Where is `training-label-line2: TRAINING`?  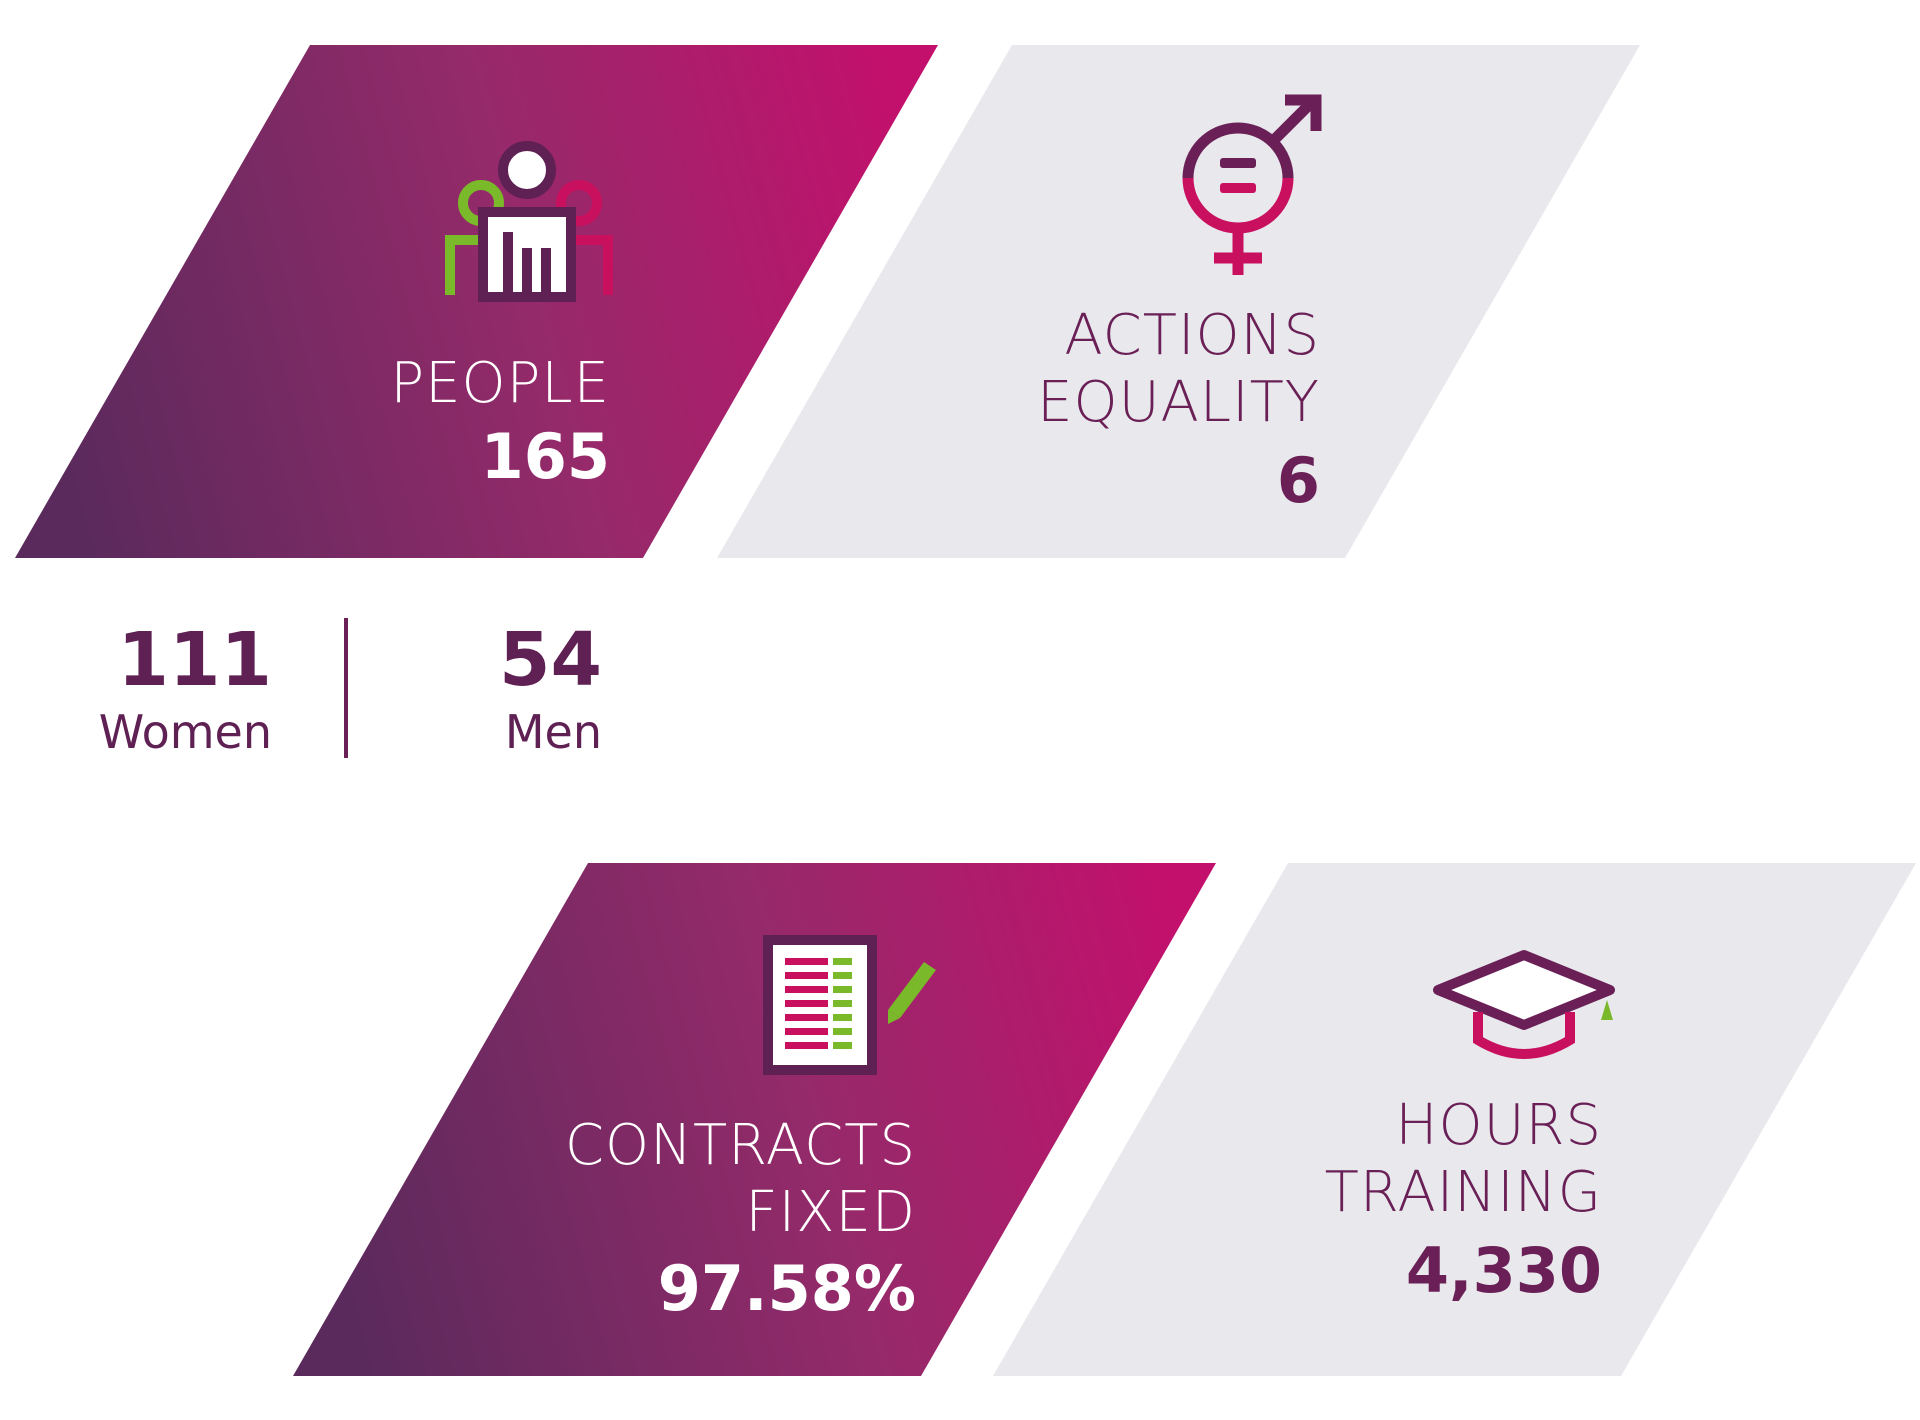 training-label-line2: TRAINING is located at coordinates (1463, 1192).